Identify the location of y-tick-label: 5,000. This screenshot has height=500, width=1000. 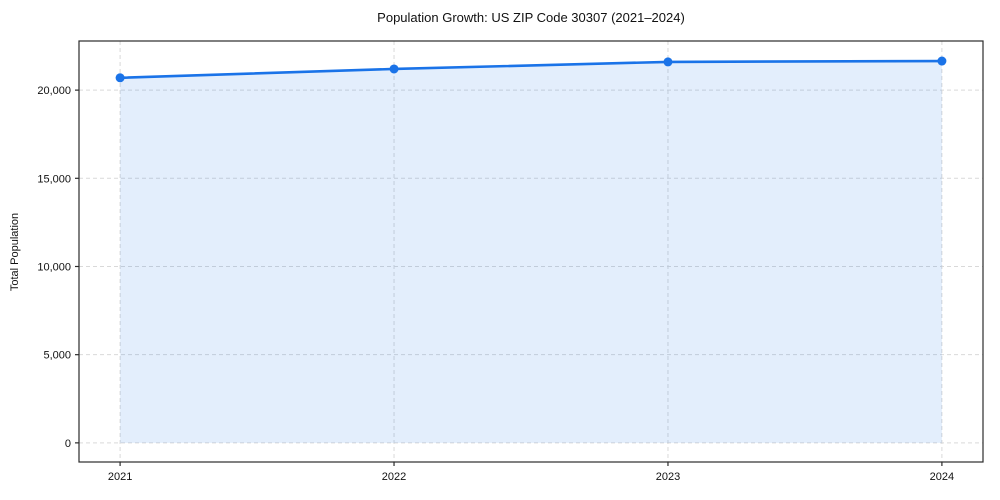
(57, 356).